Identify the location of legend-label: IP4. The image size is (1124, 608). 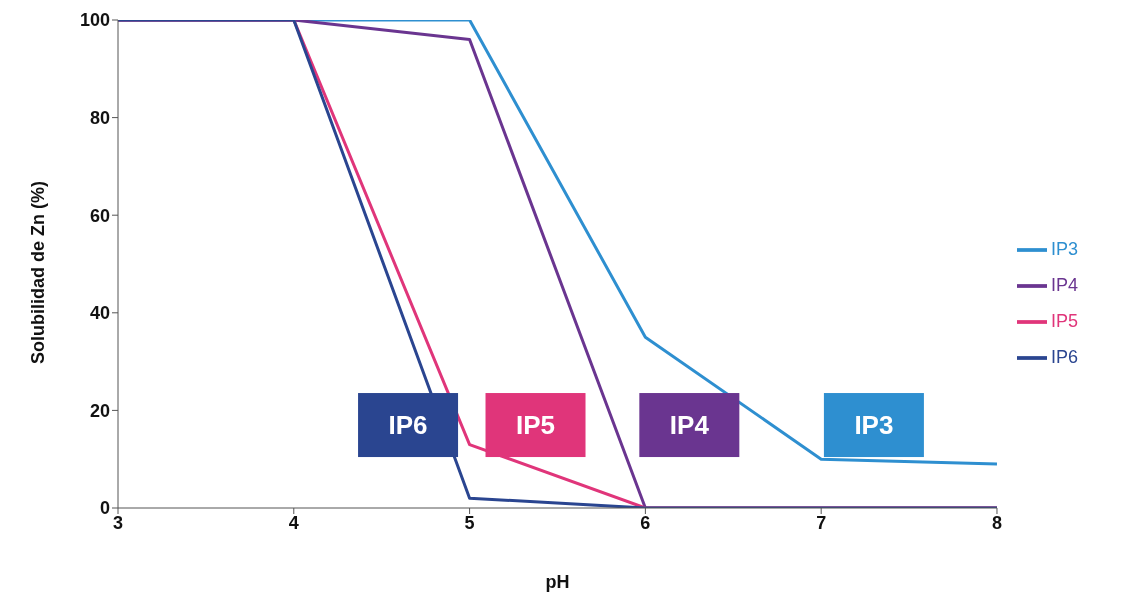
(1064, 285).